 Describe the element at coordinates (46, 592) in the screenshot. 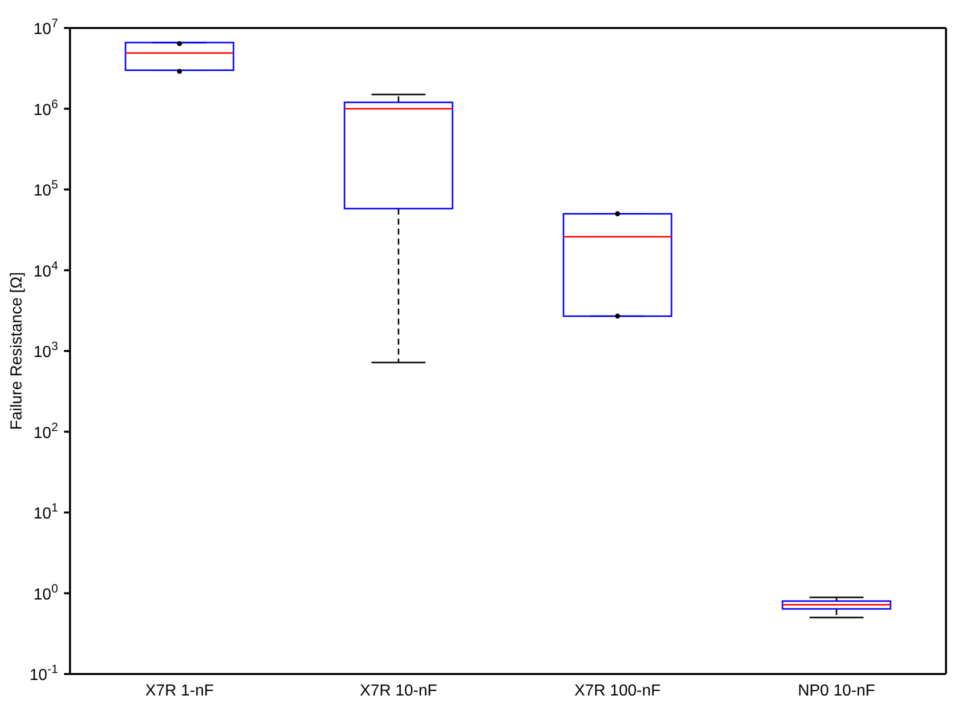

I see `y-tick-label: 10$^{0}$` at that location.